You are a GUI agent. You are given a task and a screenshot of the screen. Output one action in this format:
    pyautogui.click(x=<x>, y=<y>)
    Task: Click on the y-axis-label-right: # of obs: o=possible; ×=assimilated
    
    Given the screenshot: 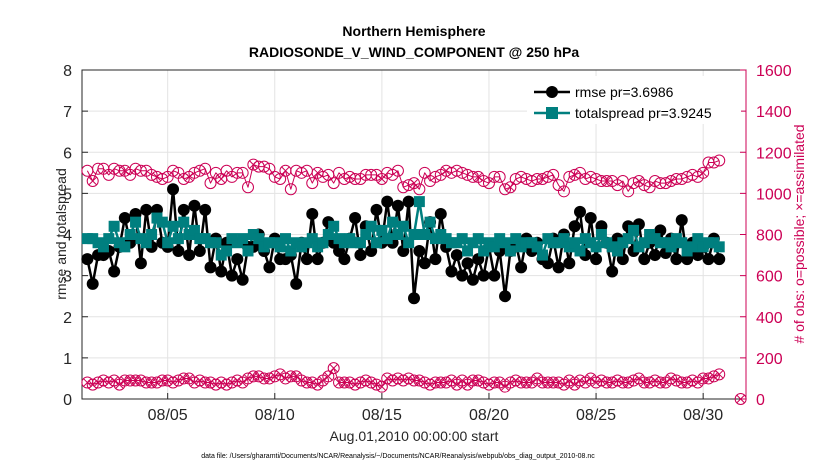 What is the action you would take?
    pyautogui.click(x=799, y=233)
    